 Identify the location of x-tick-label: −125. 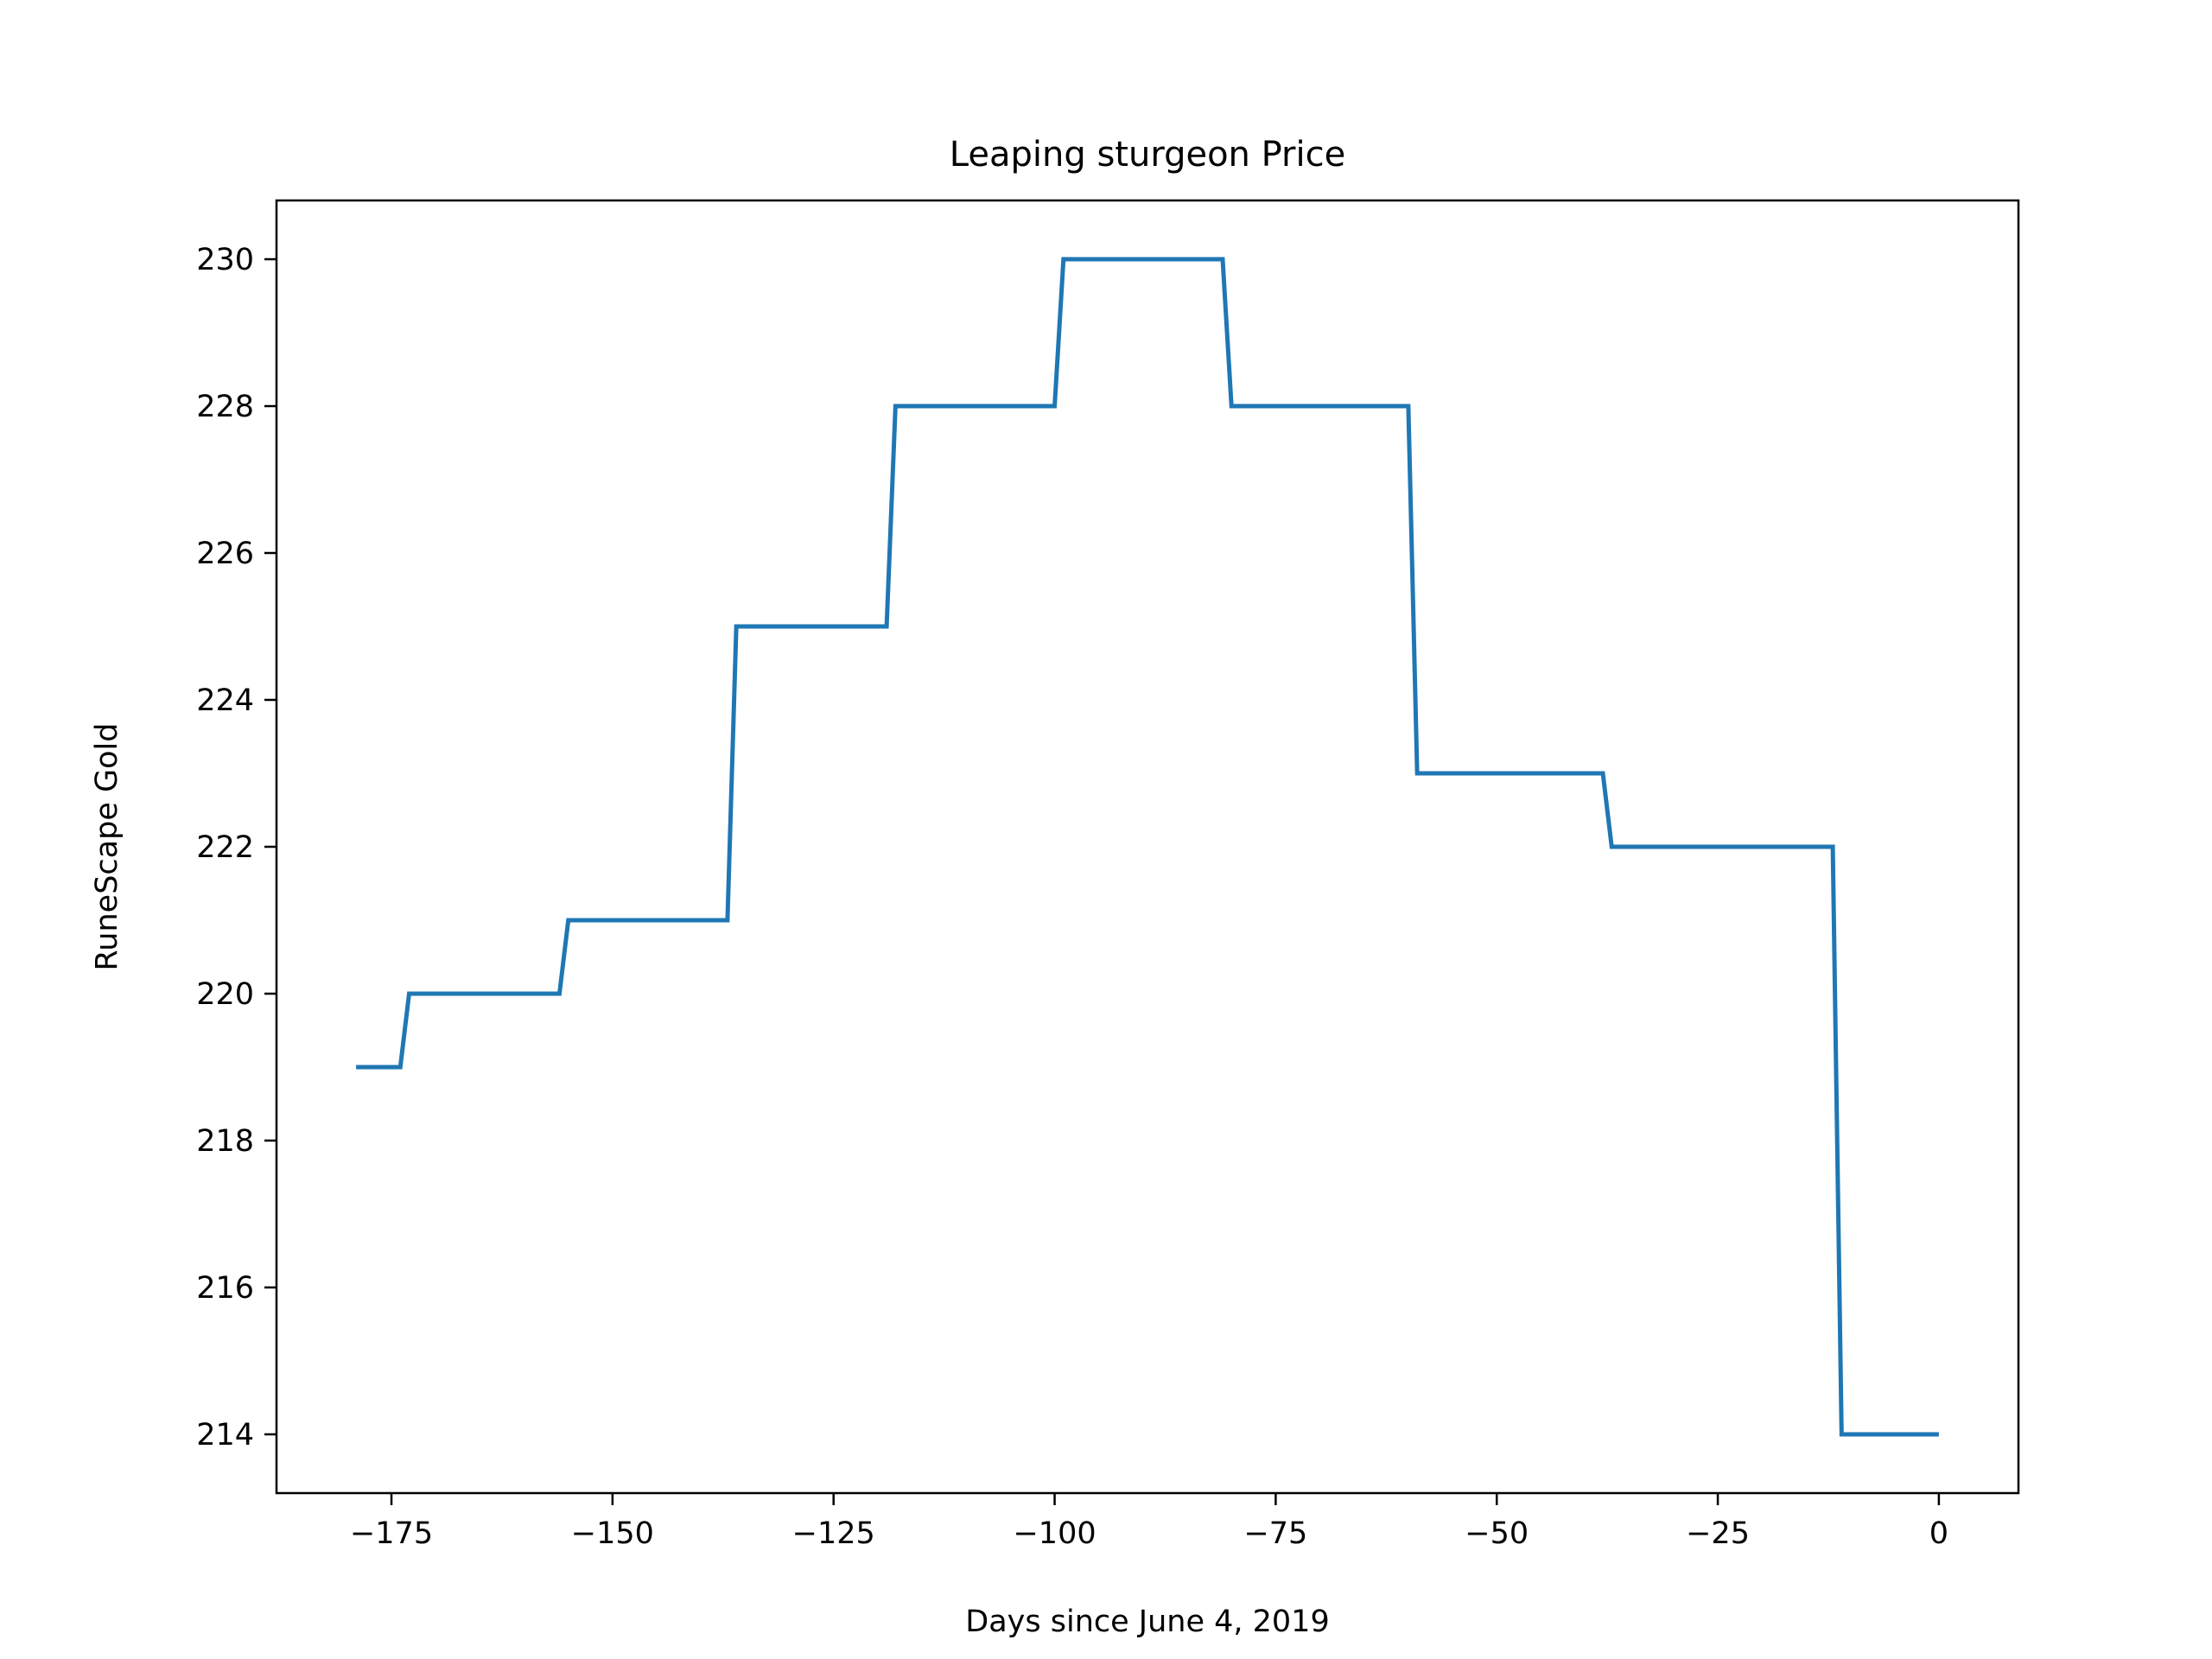
(833, 1533).